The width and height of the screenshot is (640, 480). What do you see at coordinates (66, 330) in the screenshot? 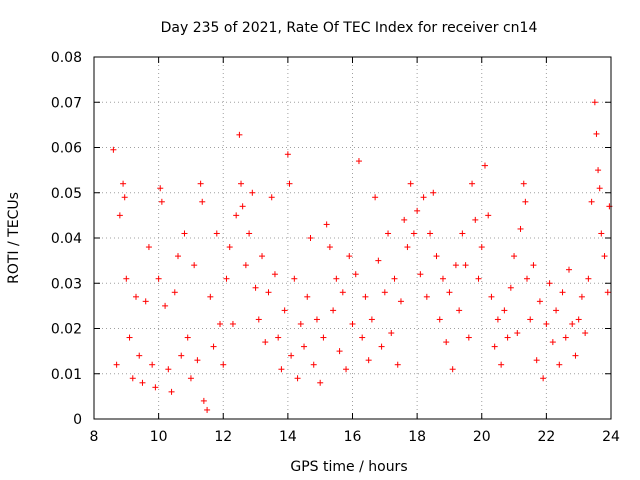
I see `y-tick-label: 0.02` at bounding box center [66, 330].